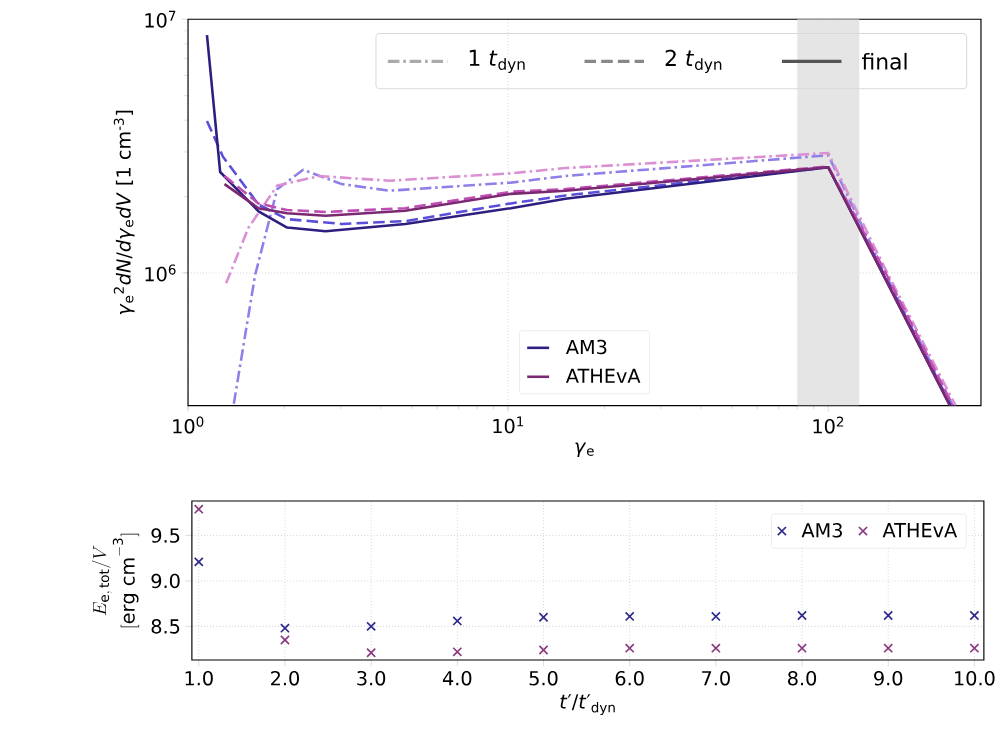  Describe the element at coordinates (124, 213) in the screenshot. I see `text: γ$_{e}$$^{2}$dN/dγ$_{e}$dV [1 cm$^{-3}$]` at that location.